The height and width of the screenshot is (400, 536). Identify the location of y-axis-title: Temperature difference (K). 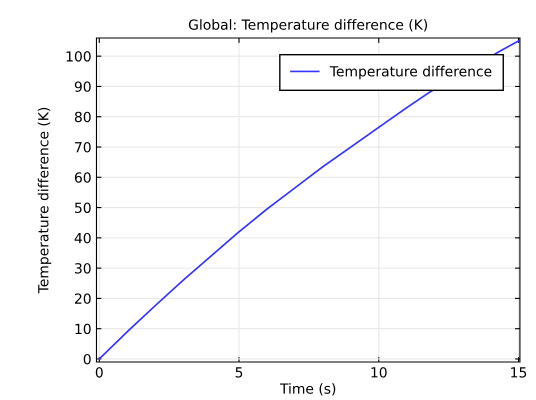
(45, 201).